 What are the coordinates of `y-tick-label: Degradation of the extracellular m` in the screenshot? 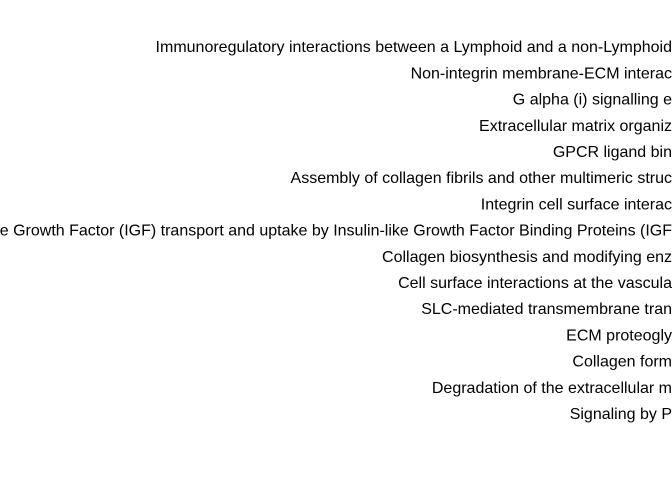 It's located at (552, 388).